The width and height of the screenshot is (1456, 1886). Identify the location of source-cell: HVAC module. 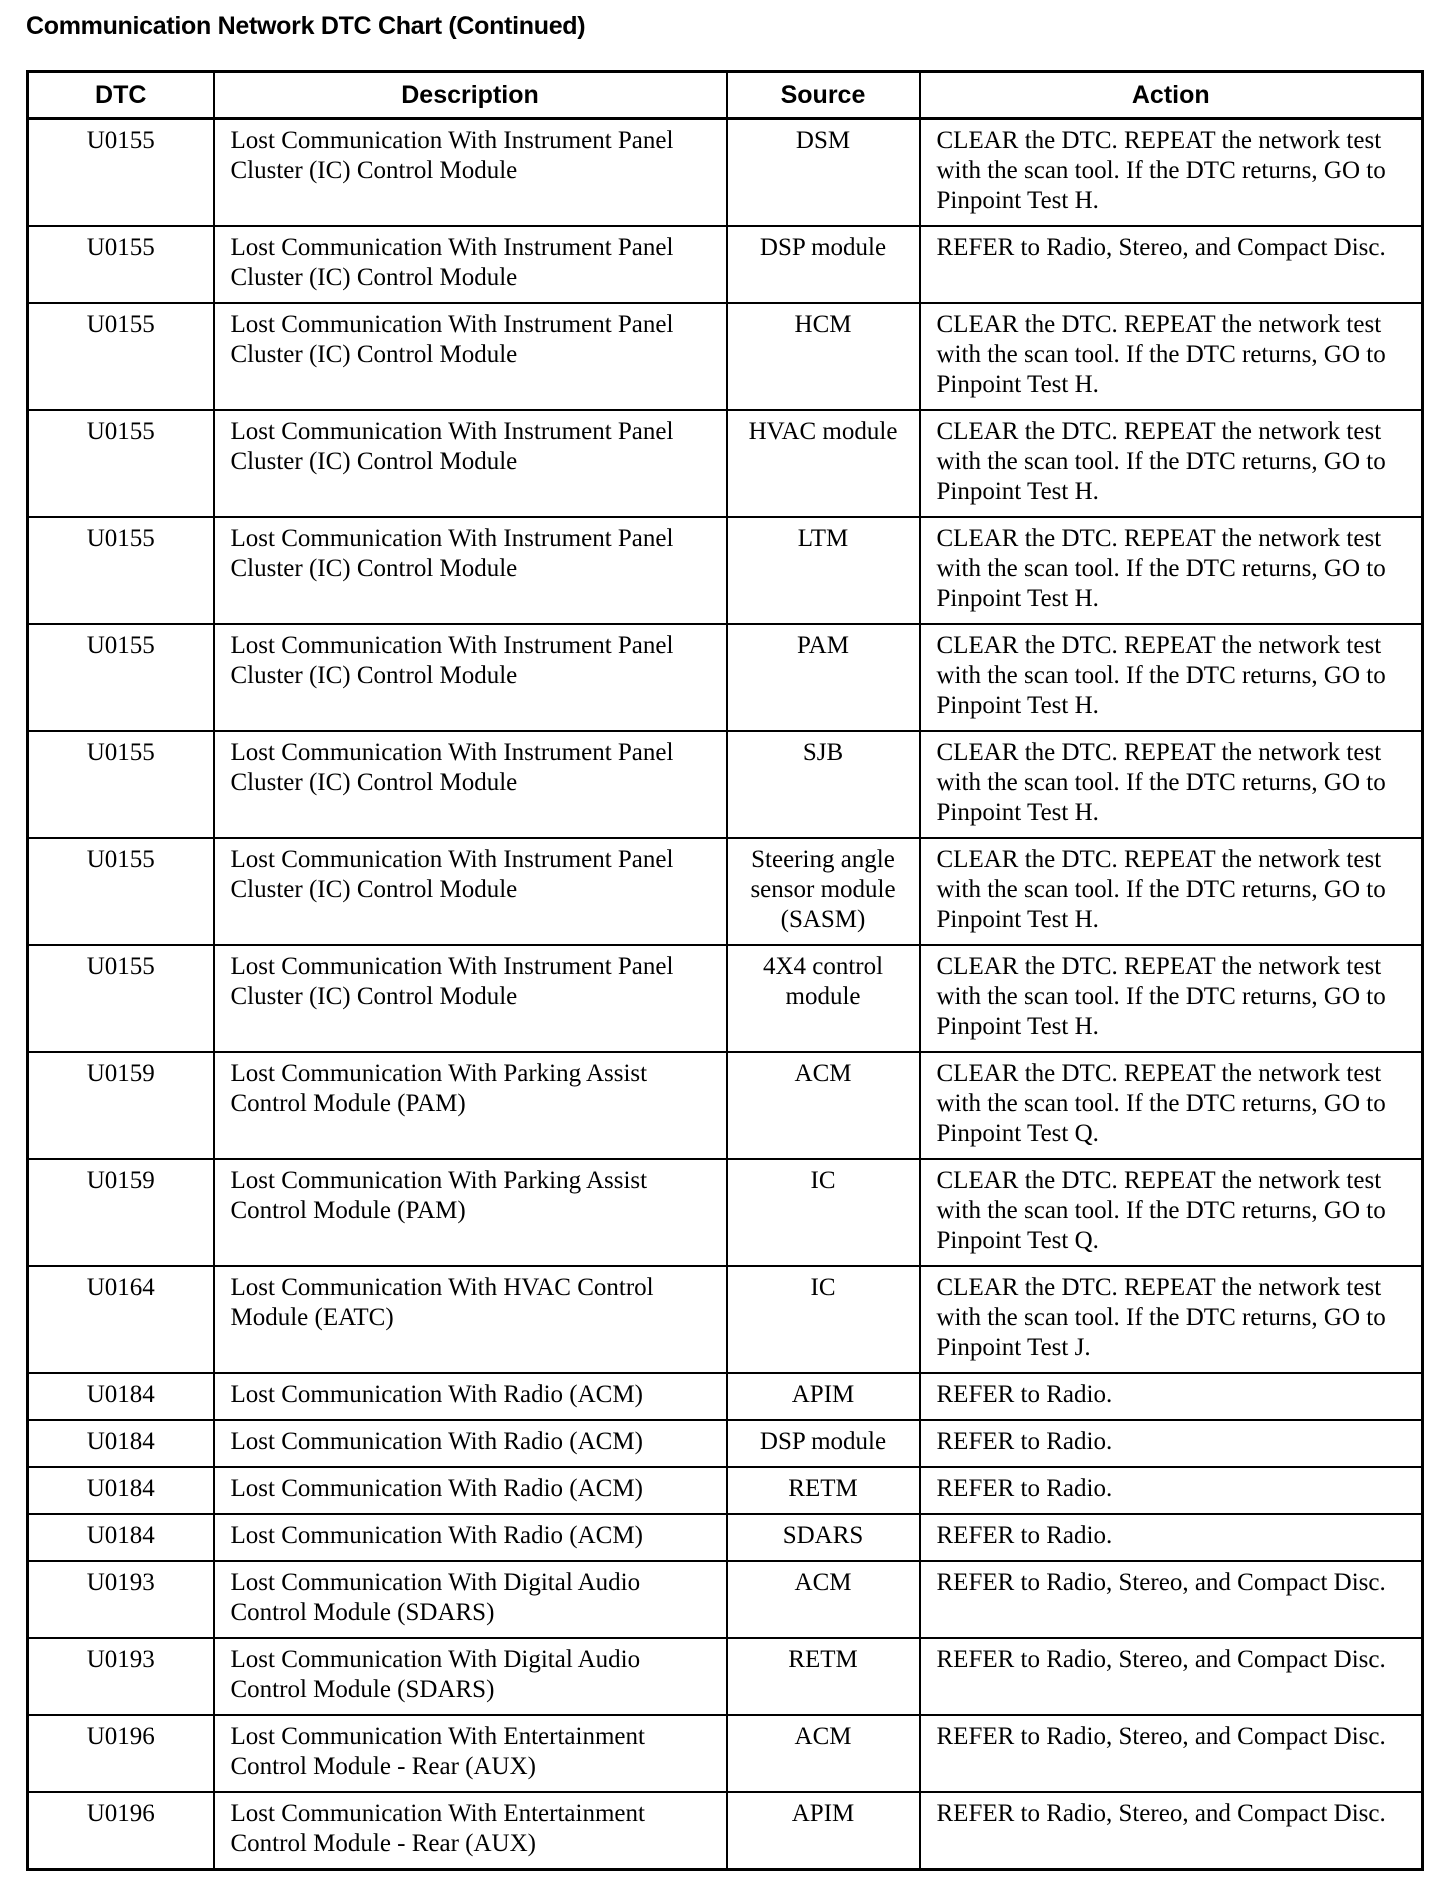
(823, 463).